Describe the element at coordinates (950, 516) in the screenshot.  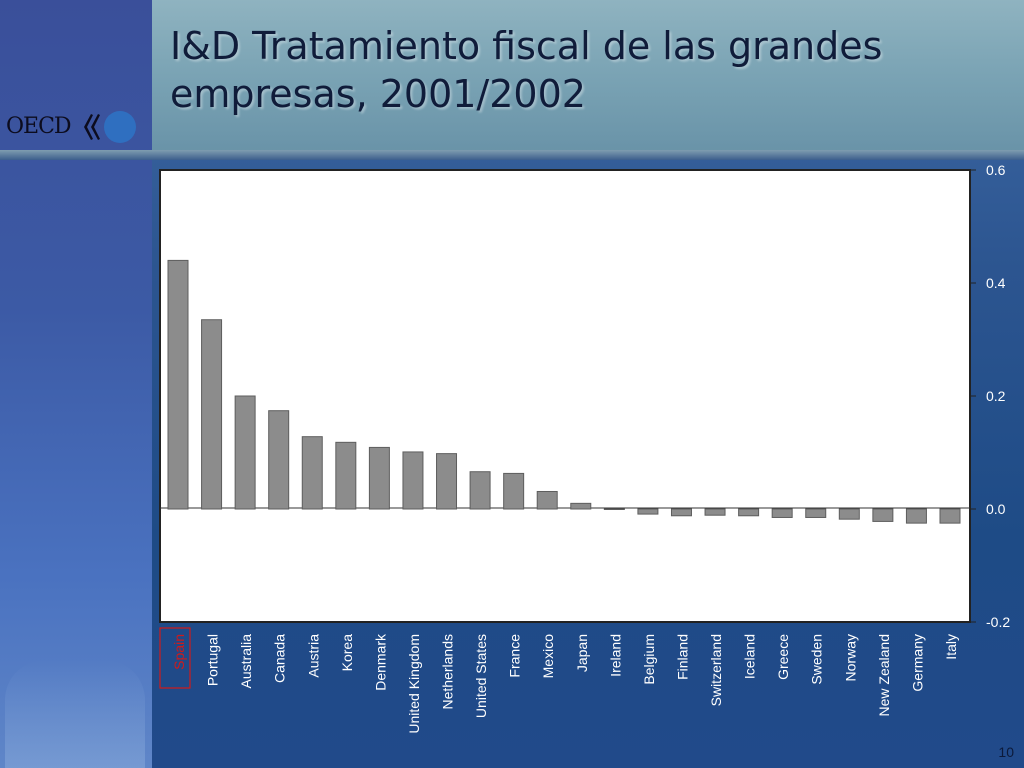
I see `bar-italy` at that location.